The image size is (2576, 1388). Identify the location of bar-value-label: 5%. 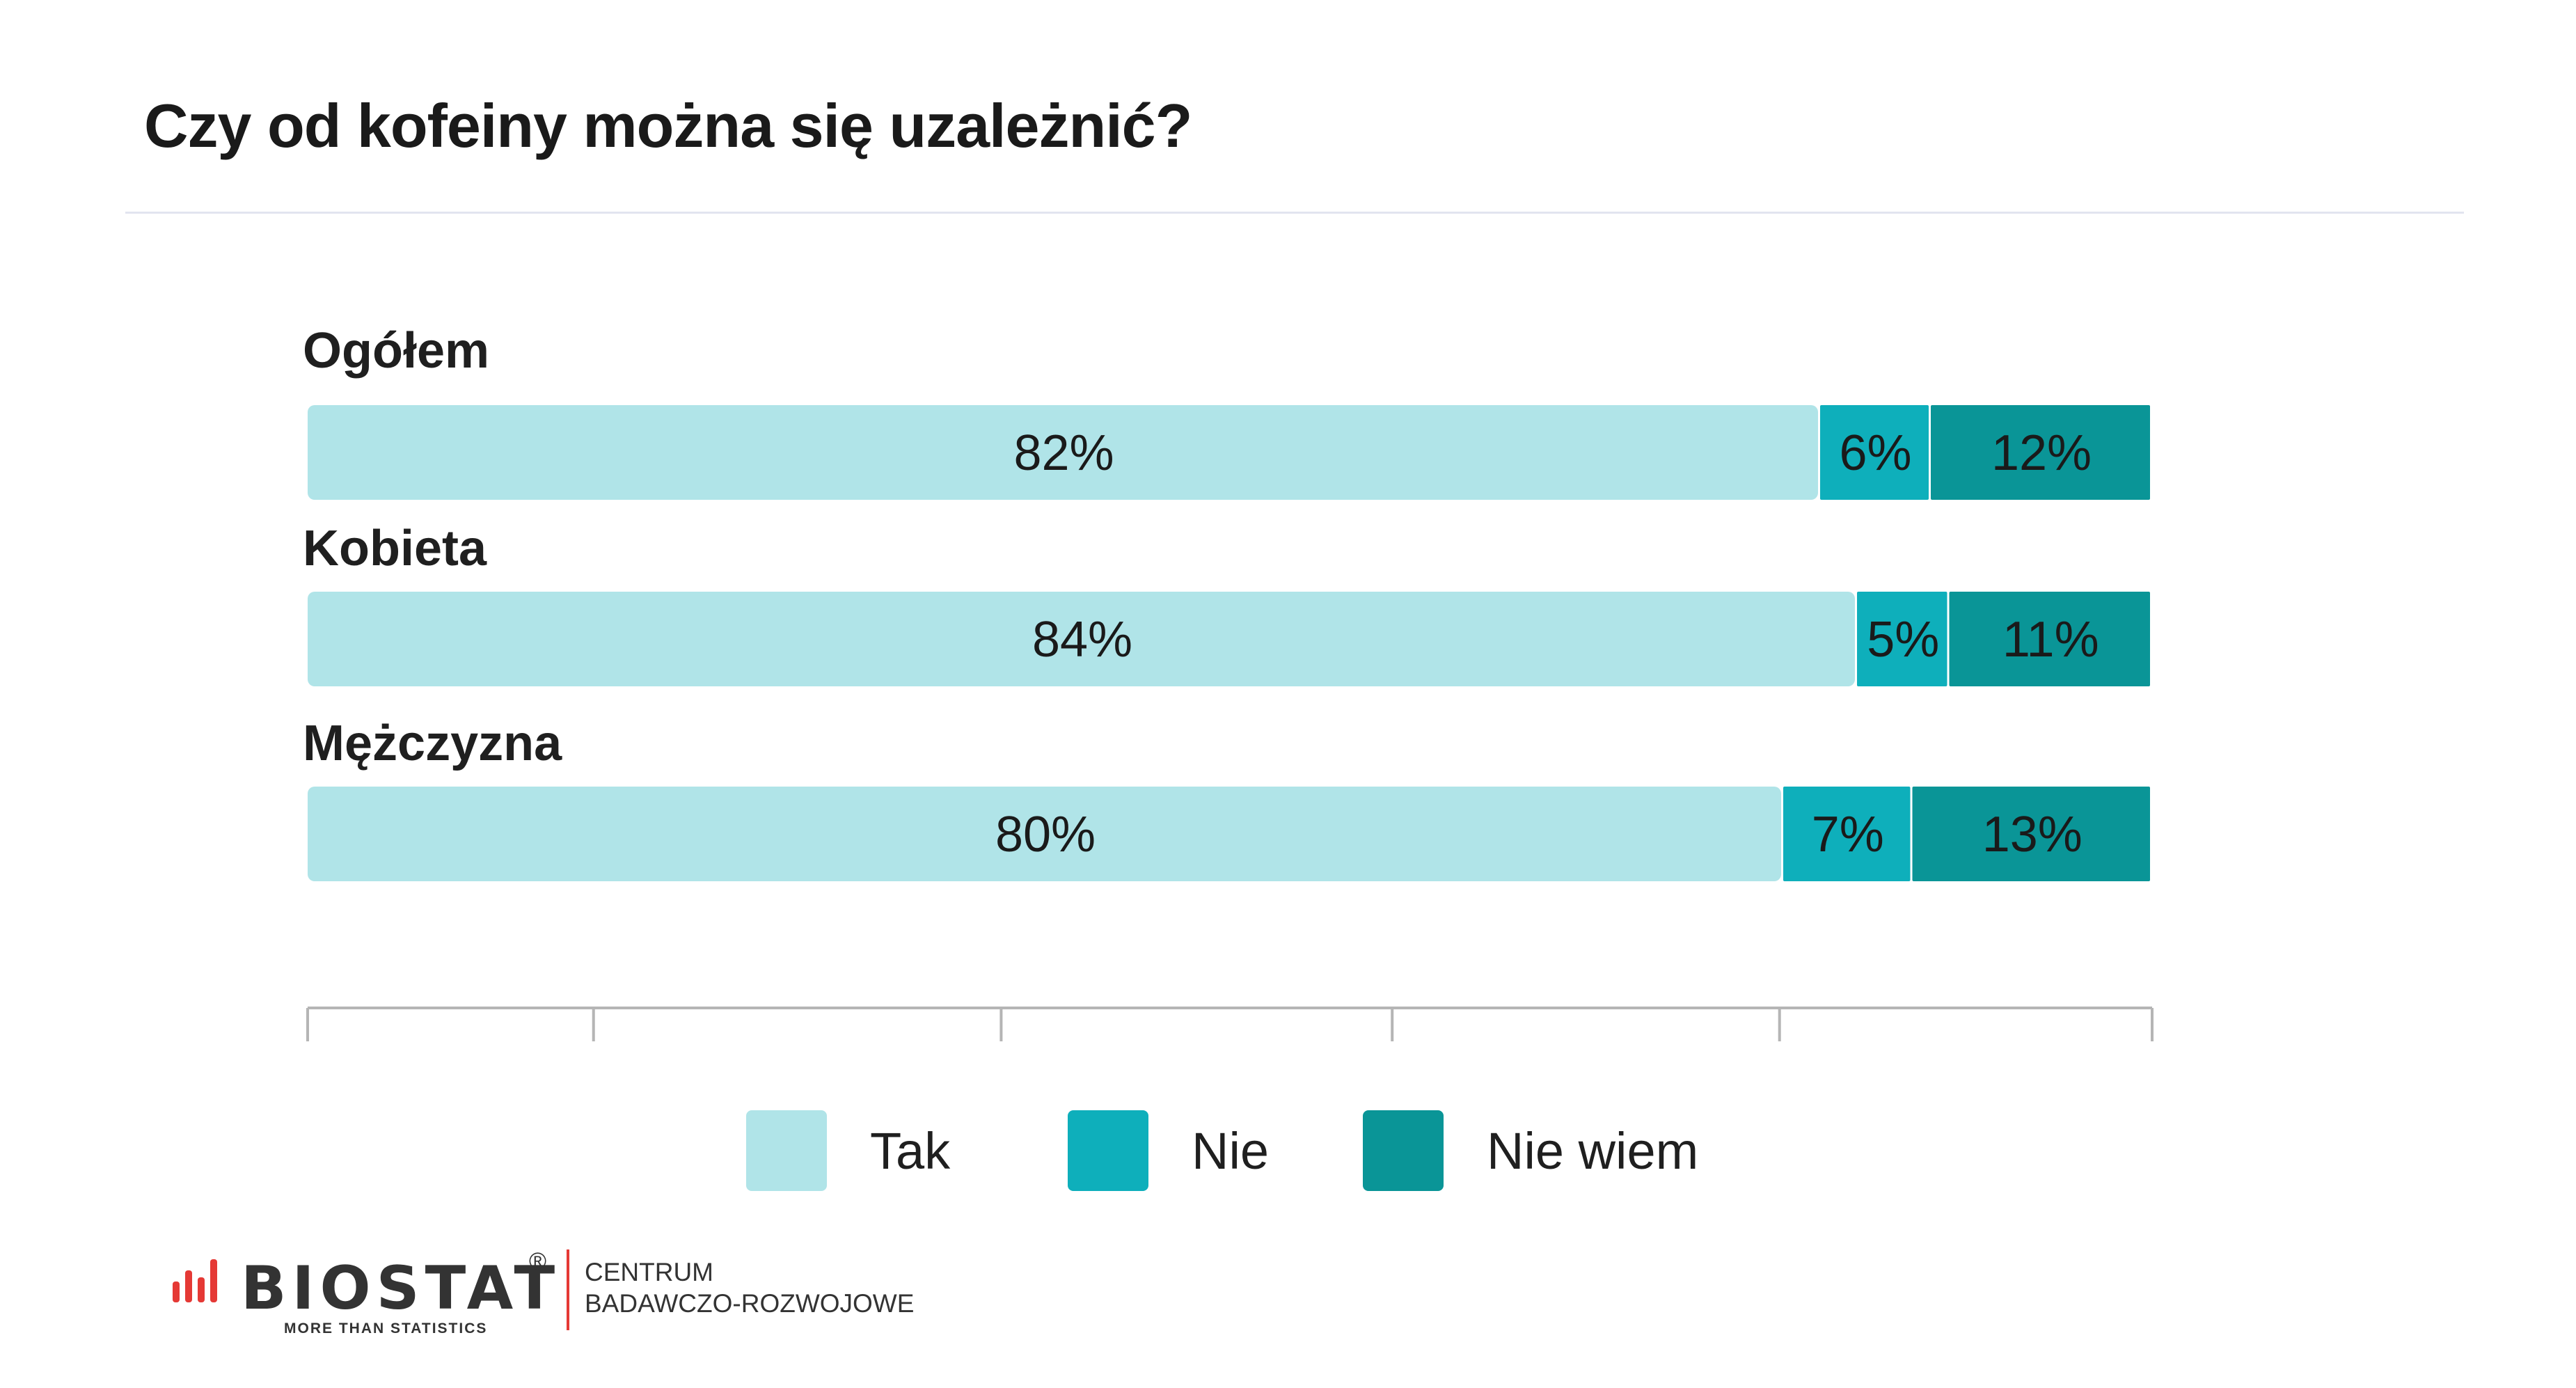
(1903, 640).